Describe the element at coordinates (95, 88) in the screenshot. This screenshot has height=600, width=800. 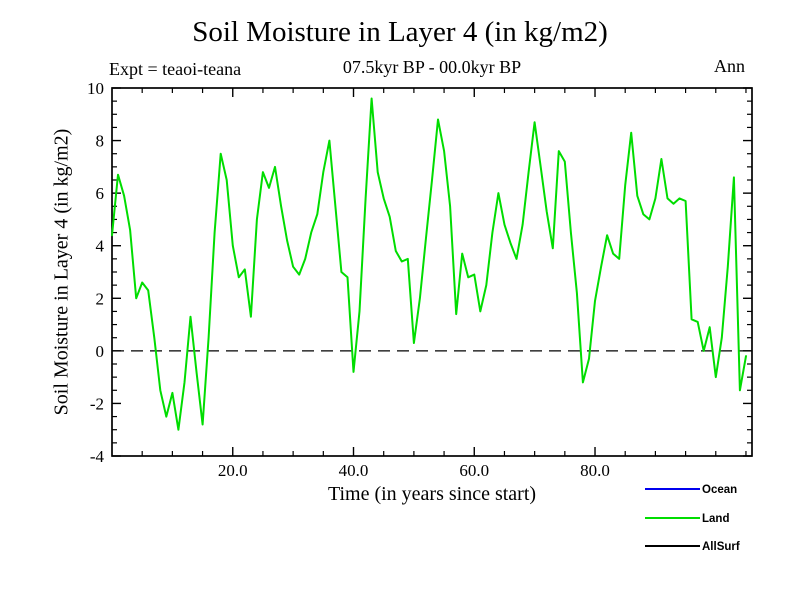
I see `y-tick-label: 10` at that location.